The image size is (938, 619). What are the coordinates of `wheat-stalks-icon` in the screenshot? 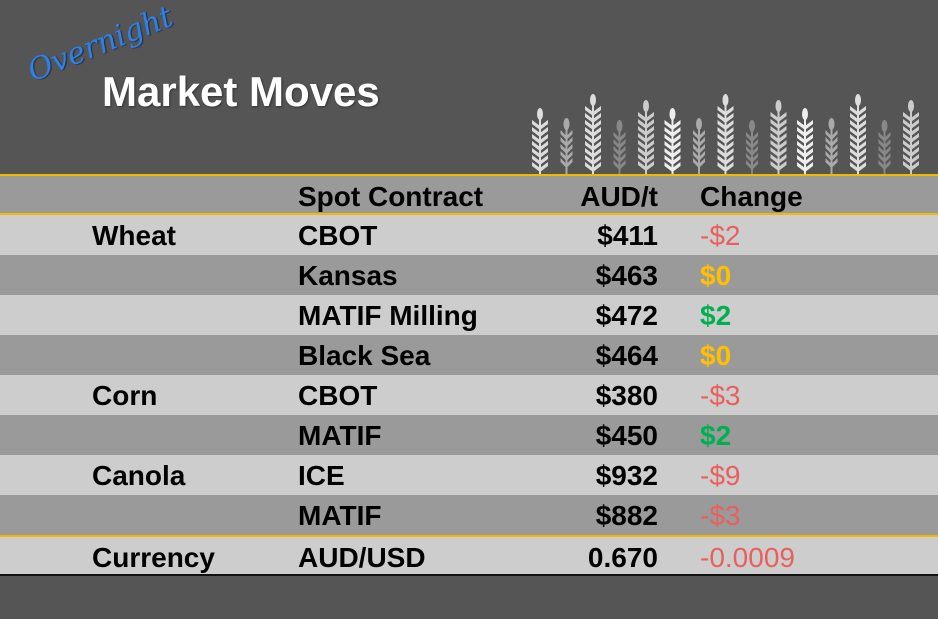 It's located at (725, 134).